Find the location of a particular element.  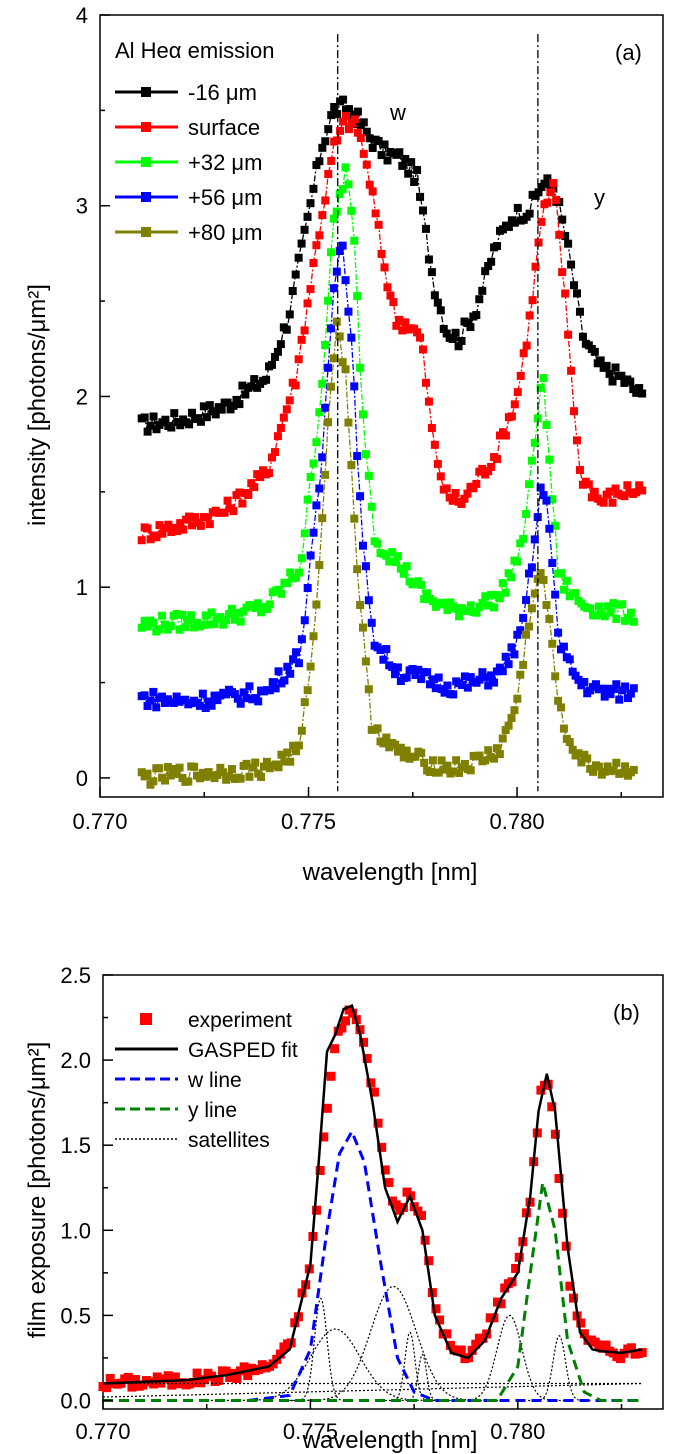

panel-b-xtick-label: 0.780 is located at coordinates (517, 1431).